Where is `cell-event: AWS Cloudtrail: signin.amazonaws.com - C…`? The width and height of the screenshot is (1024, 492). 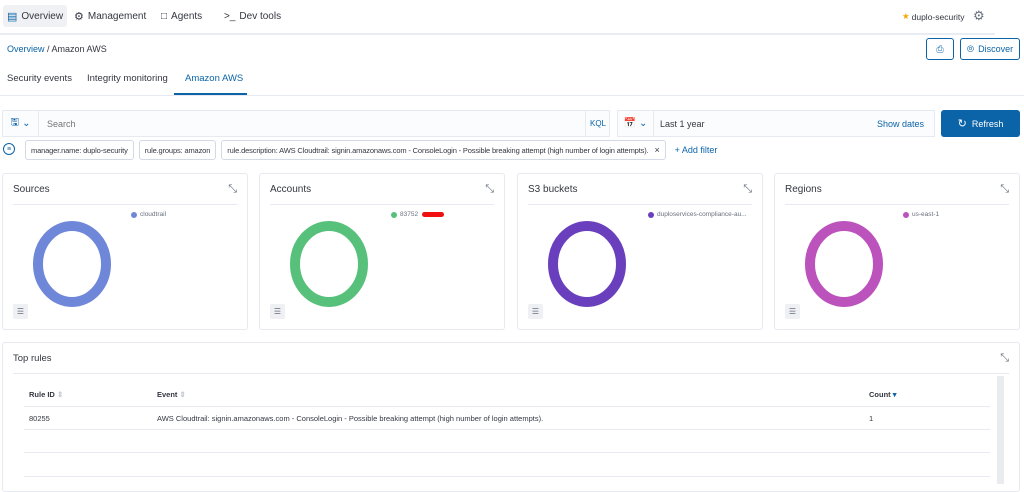
cell-event: AWS Cloudtrail: signin.amazonaws.com - C… is located at coordinates (350, 418).